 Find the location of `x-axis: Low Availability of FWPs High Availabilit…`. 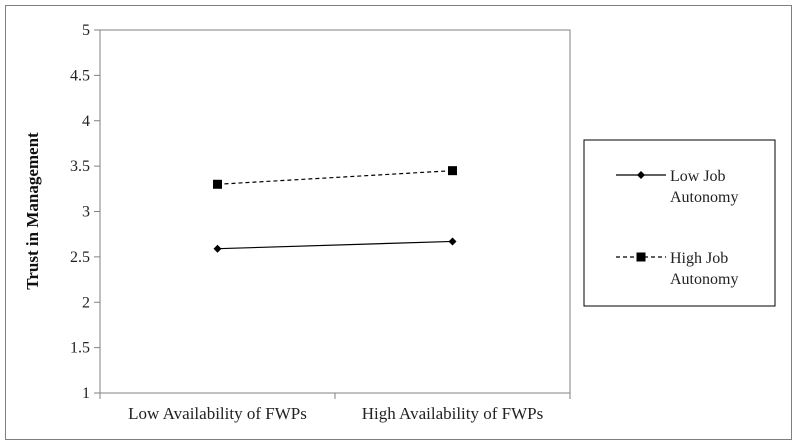

x-axis: Low Availability of FWPs High Availabilit… is located at coordinates (335, 408).